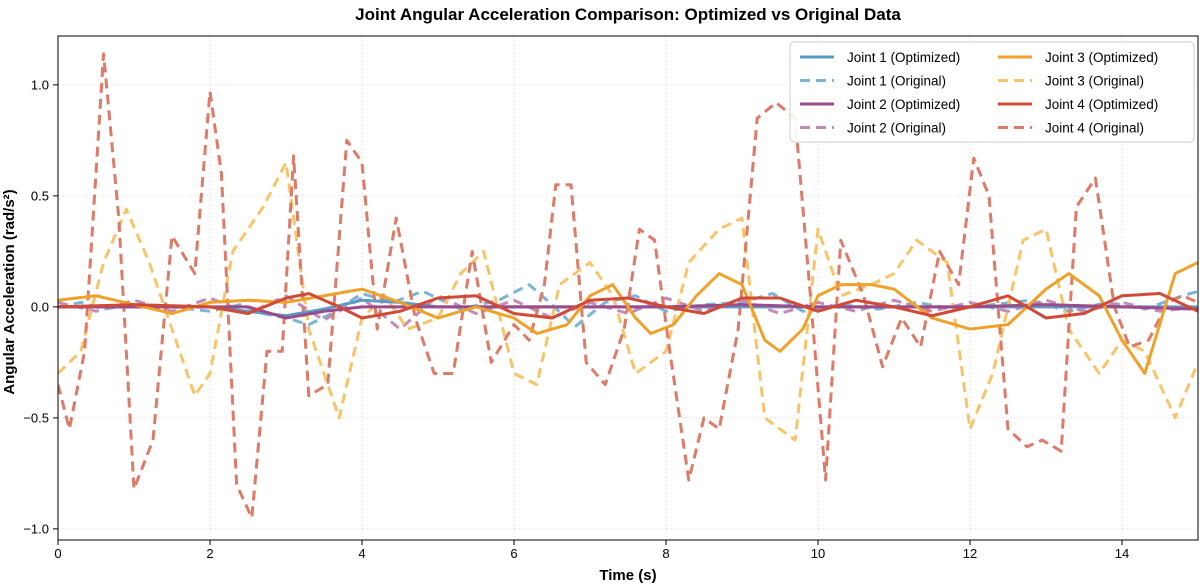 Image resolution: width=1200 pixels, height=586 pixels. Describe the element at coordinates (1101, 104) in the screenshot. I see `legend-entry-label: Joint 4 (Optimized)` at that location.